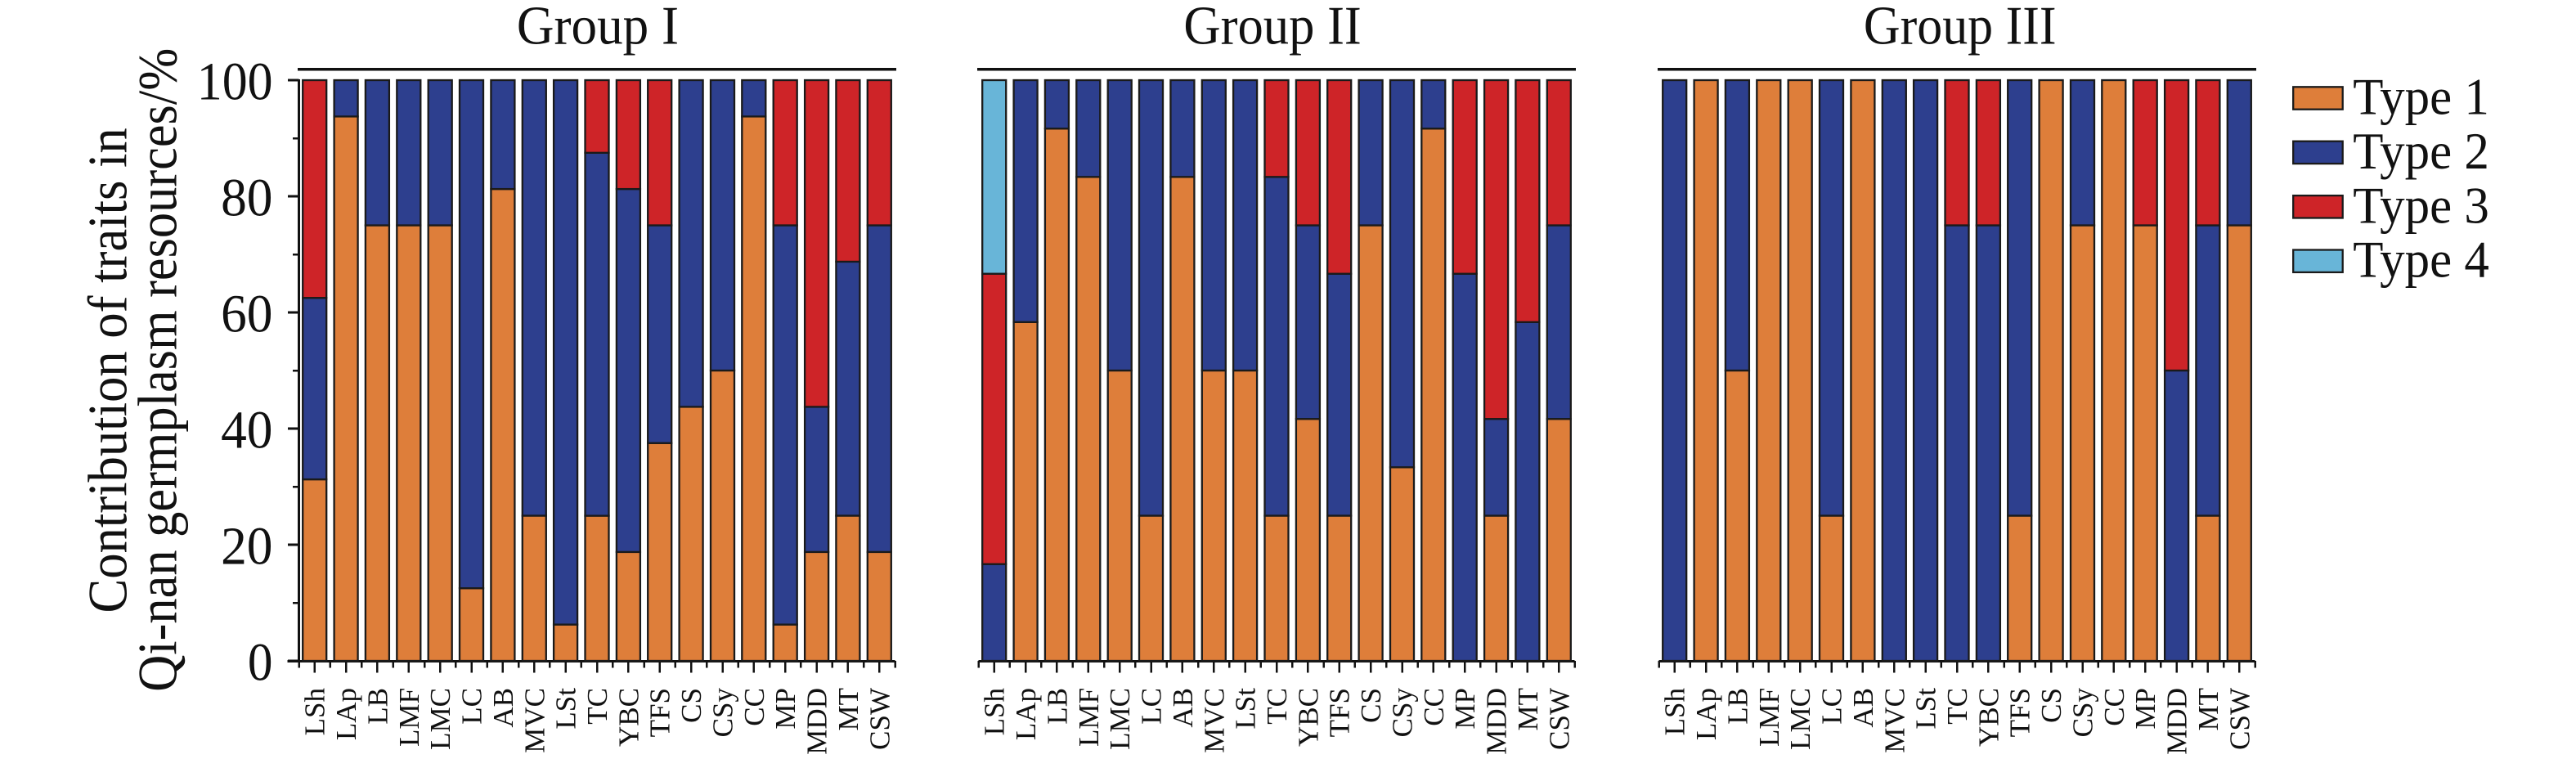  Describe the element at coordinates (1961, 28) in the screenshot. I see `svg-text: Group III` at that location.